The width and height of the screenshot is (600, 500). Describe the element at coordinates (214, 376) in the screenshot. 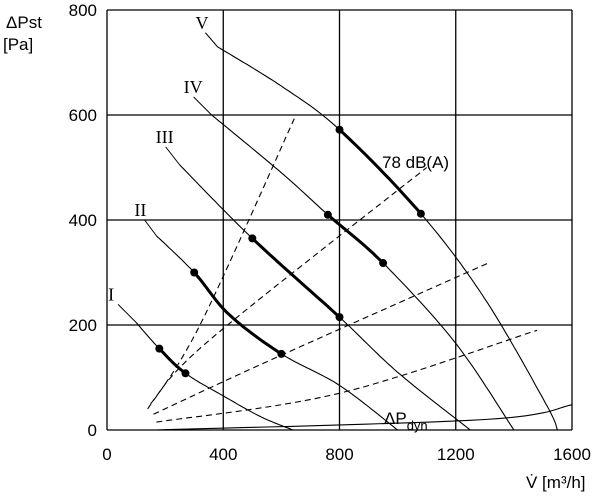

I see `fan-curve-I` at that location.